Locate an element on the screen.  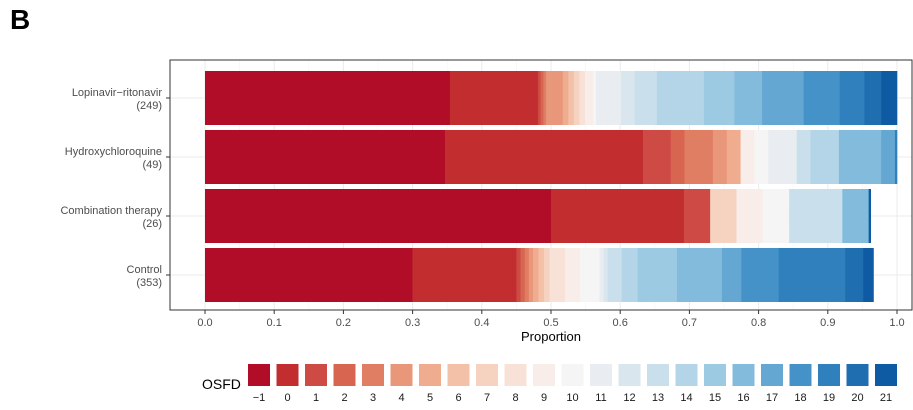
x-tick-label: 0.8 is located at coordinates (758, 323).